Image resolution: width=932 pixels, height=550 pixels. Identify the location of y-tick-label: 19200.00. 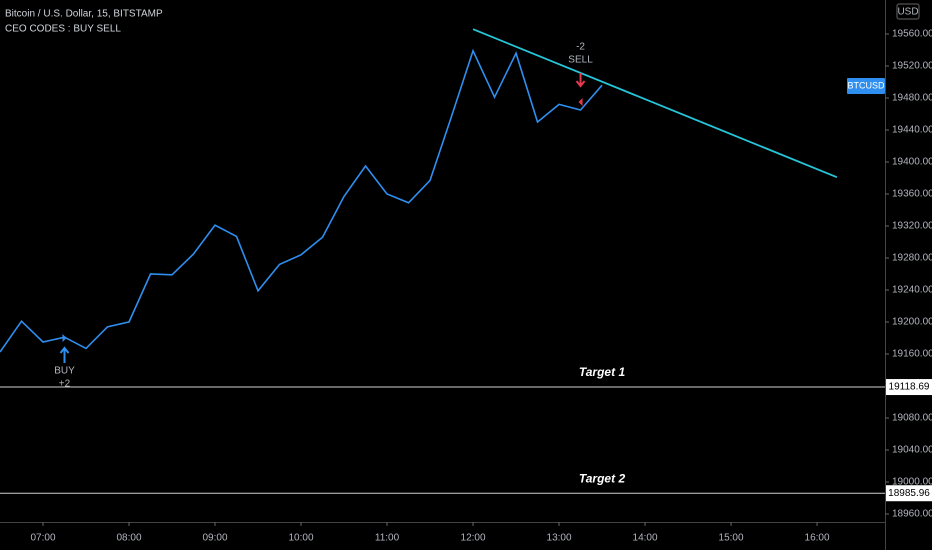
(912, 322).